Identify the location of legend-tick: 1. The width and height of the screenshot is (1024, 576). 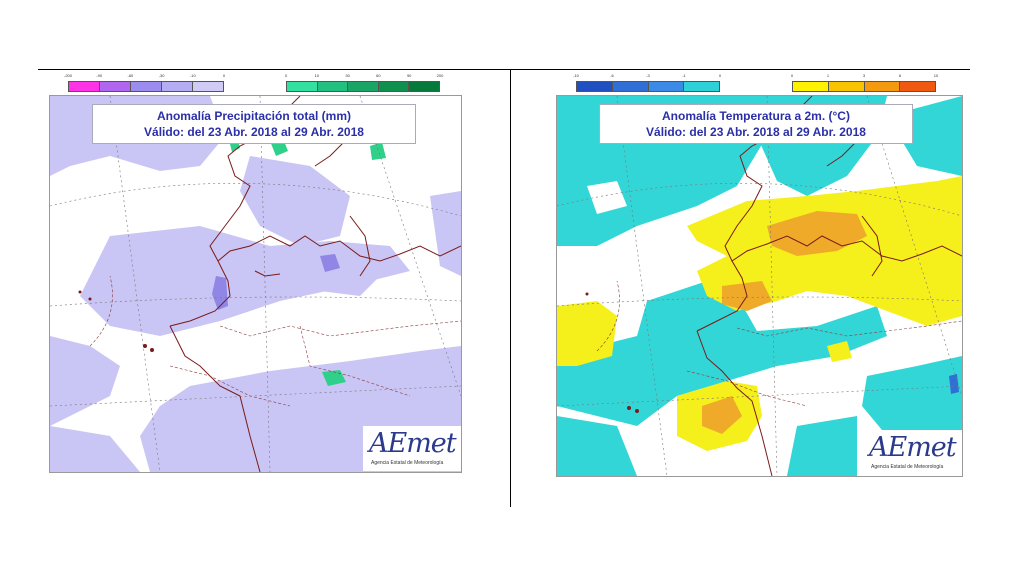
(828, 75).